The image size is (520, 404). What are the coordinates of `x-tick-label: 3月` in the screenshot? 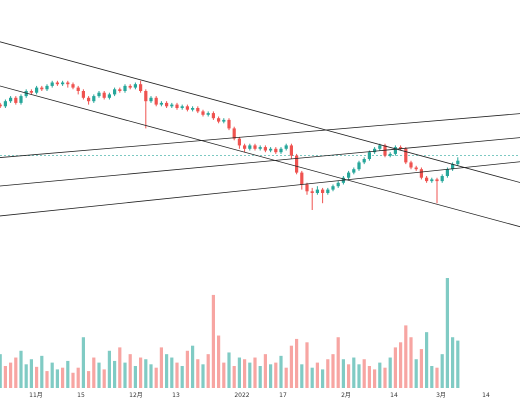 It's located at (441, 395).